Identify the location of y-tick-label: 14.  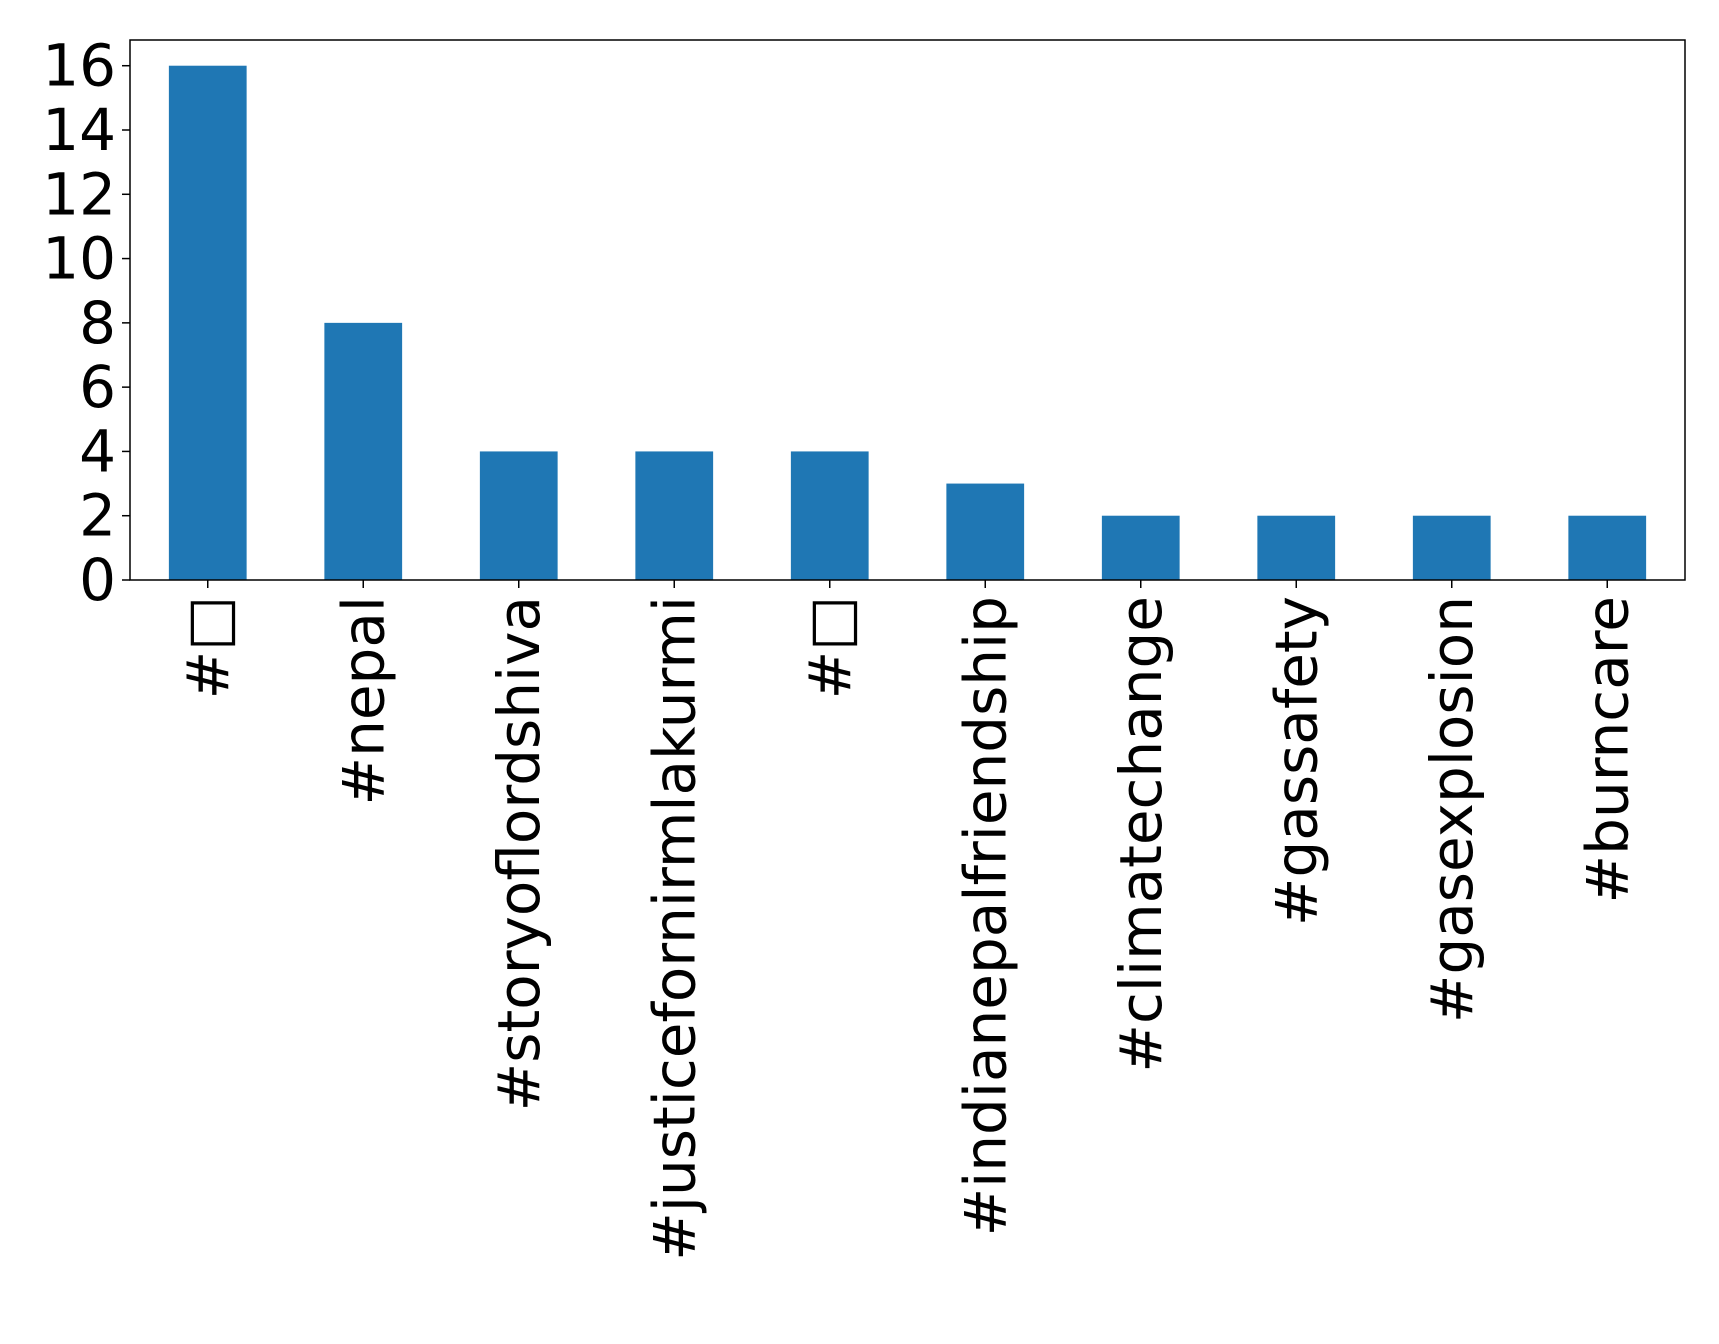
(79, 130).